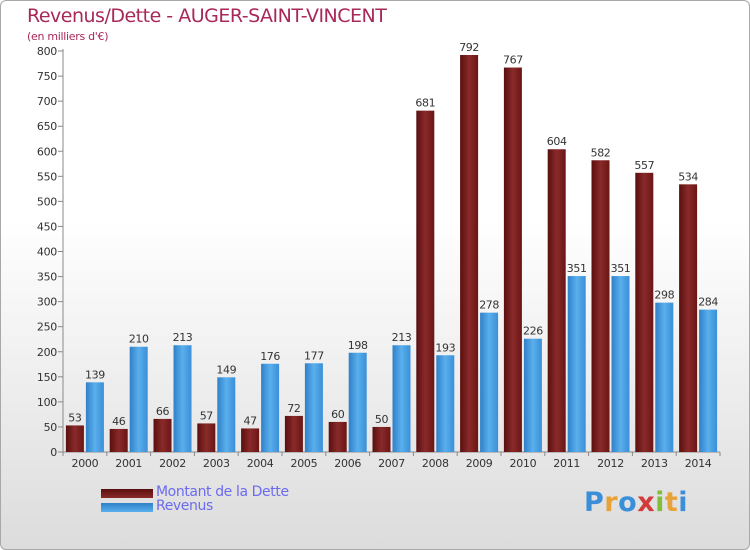 The image size is (750, 550). What do you see at coordinates (479, 463) in the screenshot?
I see `x-tick-label: 2009` at bounding box center [479, 463].